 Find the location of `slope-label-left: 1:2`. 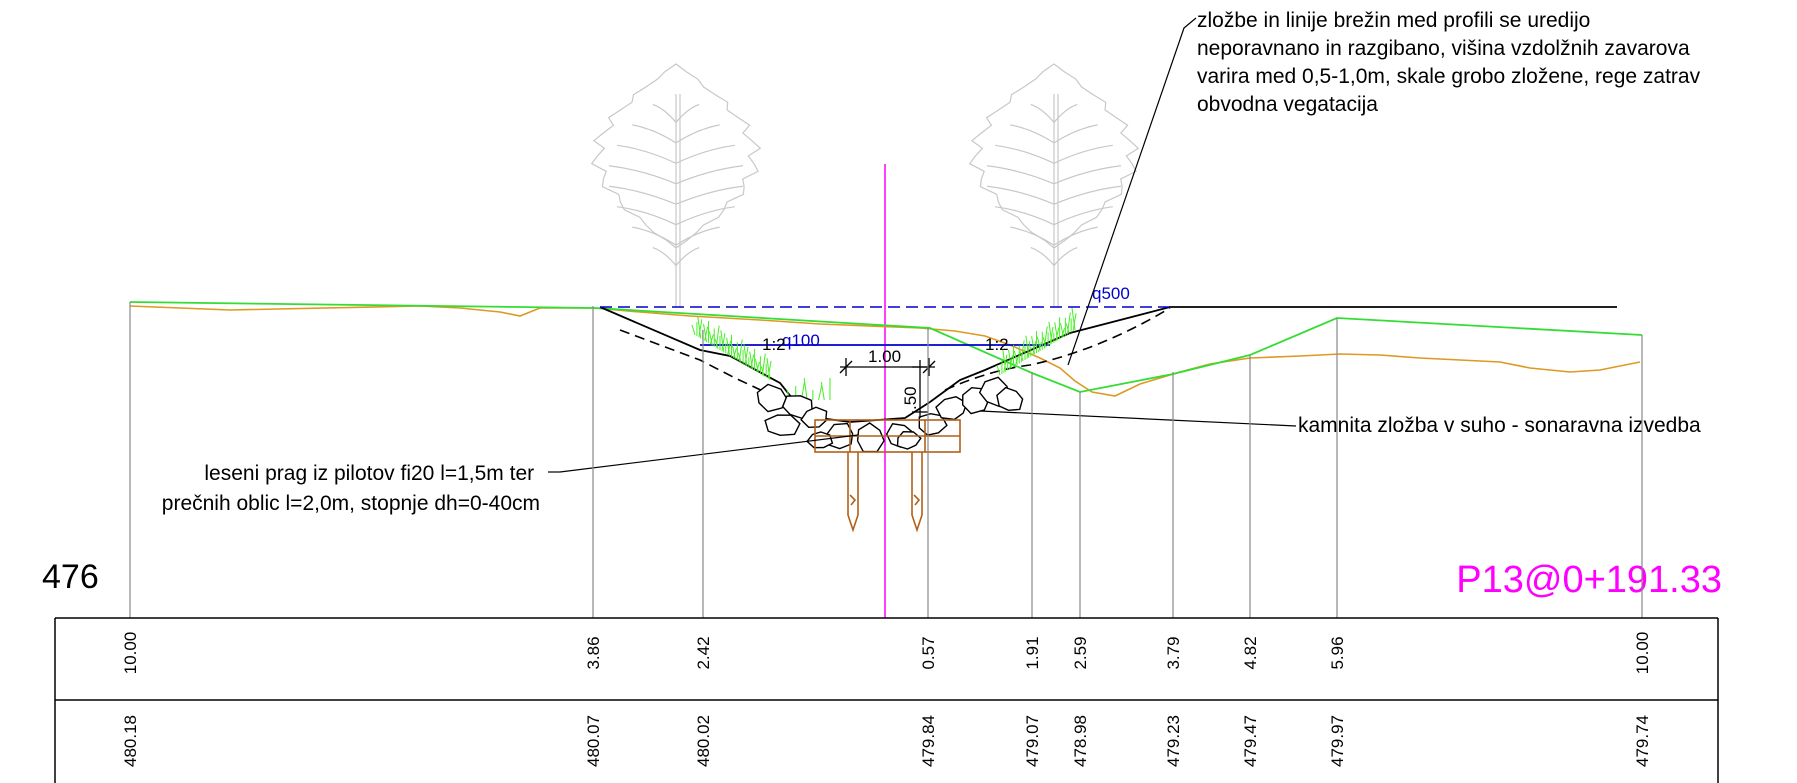

slope-label-left: 1:2 is located at coordinates (774, 344).